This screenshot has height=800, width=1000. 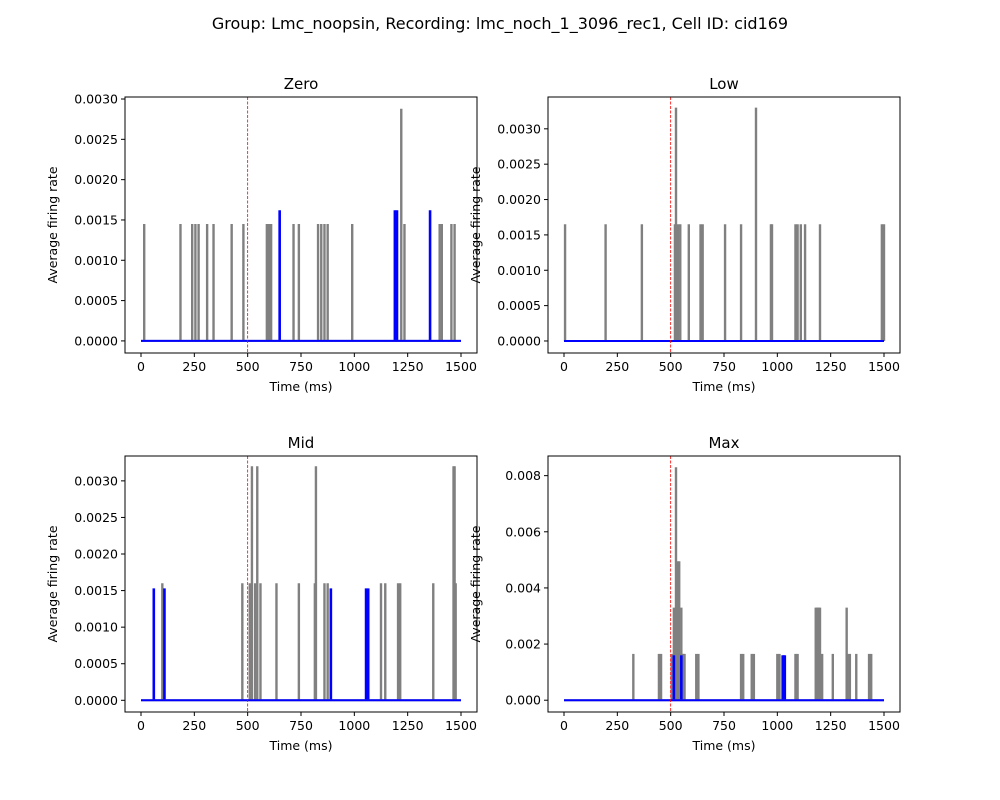 What do you see at coordinates (141, 725) in the screenshot?
I see `mid-x-tick-label: 0` at bounding box center [141, 725].